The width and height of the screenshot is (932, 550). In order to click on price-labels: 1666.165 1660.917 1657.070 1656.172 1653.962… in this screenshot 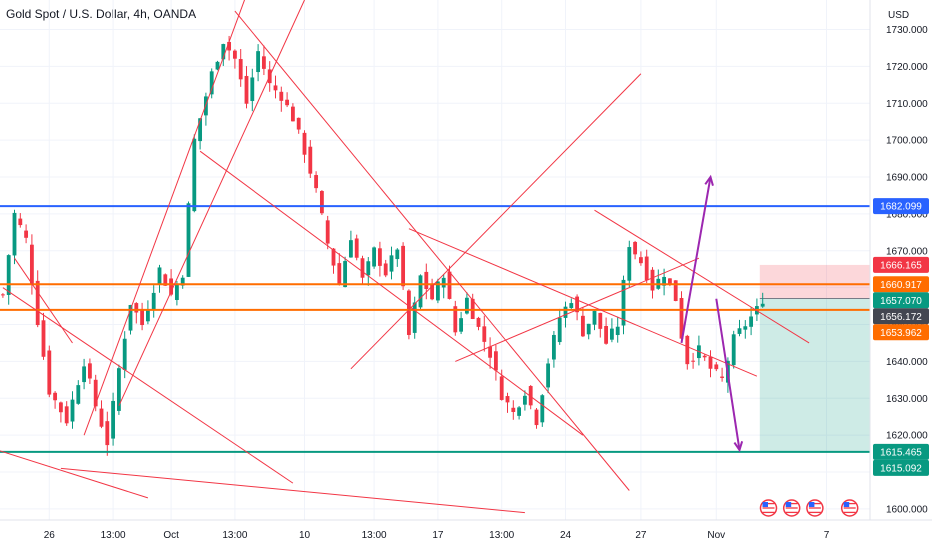, I will do `click(901, 337)`.